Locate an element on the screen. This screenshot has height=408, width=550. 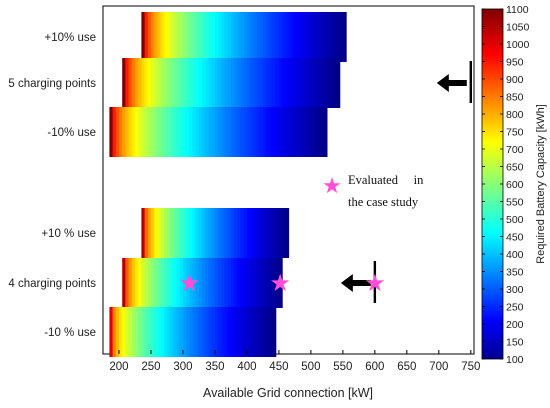
row-label: -10% use is located at coordinates (71, 133).